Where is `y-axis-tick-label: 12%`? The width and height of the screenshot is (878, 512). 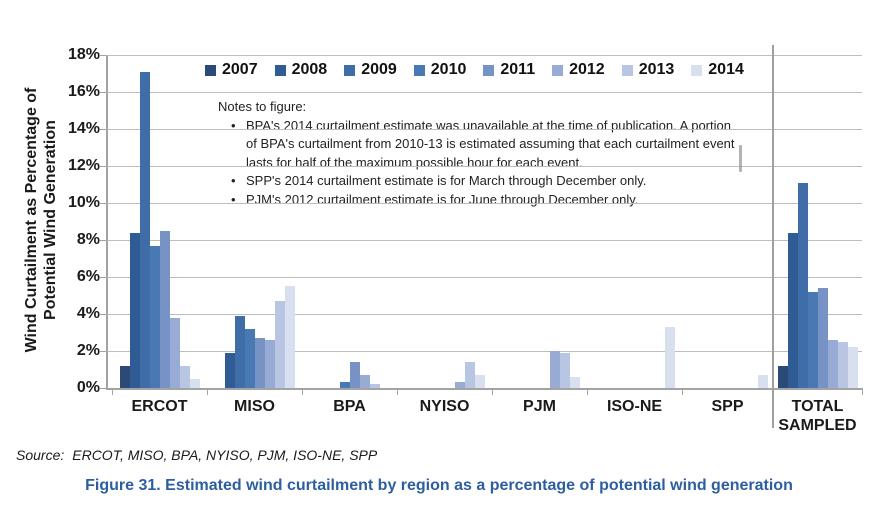 y-axis-tick-label: 12% is located at coordinates (83, 165).